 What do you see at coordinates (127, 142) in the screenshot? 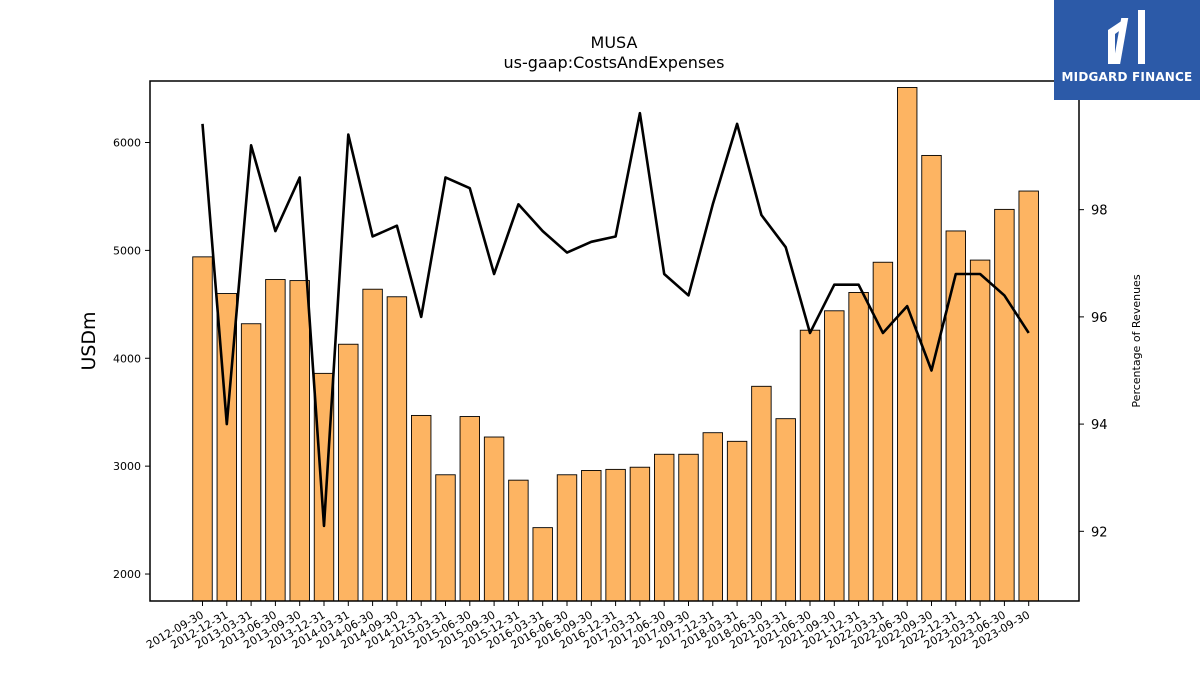
I see `y-tick-label: 6000` at bounding box center [127, 142].